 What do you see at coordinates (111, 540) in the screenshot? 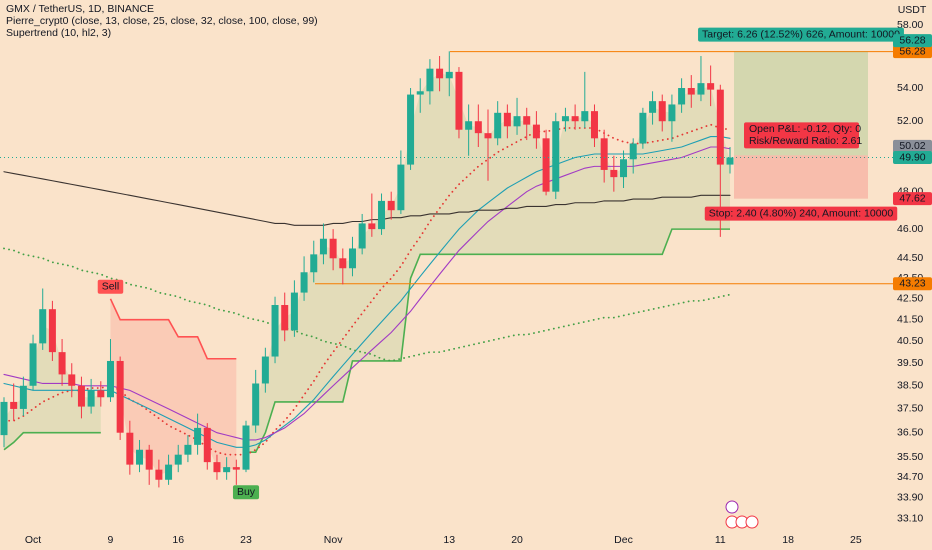
I see `x-tick-label: 9` at bounding box center [111, 540].